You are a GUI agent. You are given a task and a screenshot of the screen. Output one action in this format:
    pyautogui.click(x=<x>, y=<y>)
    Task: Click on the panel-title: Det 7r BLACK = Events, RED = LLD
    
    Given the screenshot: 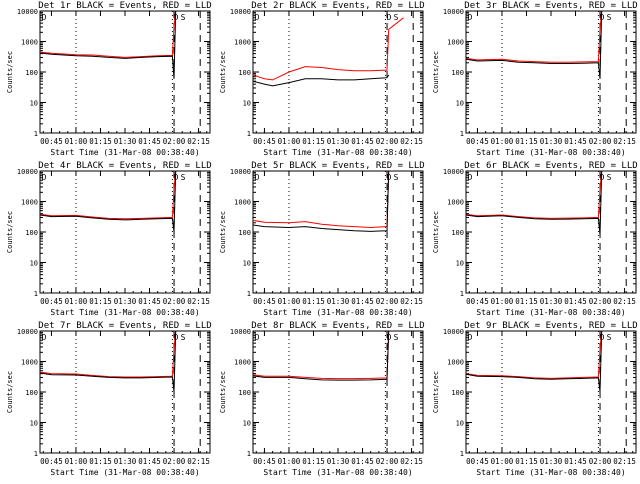 What is the action you would take?
    pyautogui.click(x=124, y=326)
    